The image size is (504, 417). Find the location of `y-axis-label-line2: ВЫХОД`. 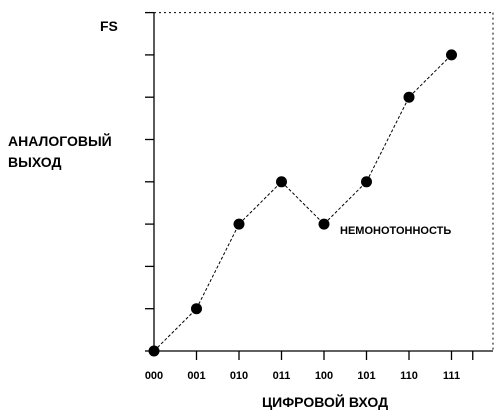

y-axis-label-line2: ВЫХОД is located at coordinates (34, 162).